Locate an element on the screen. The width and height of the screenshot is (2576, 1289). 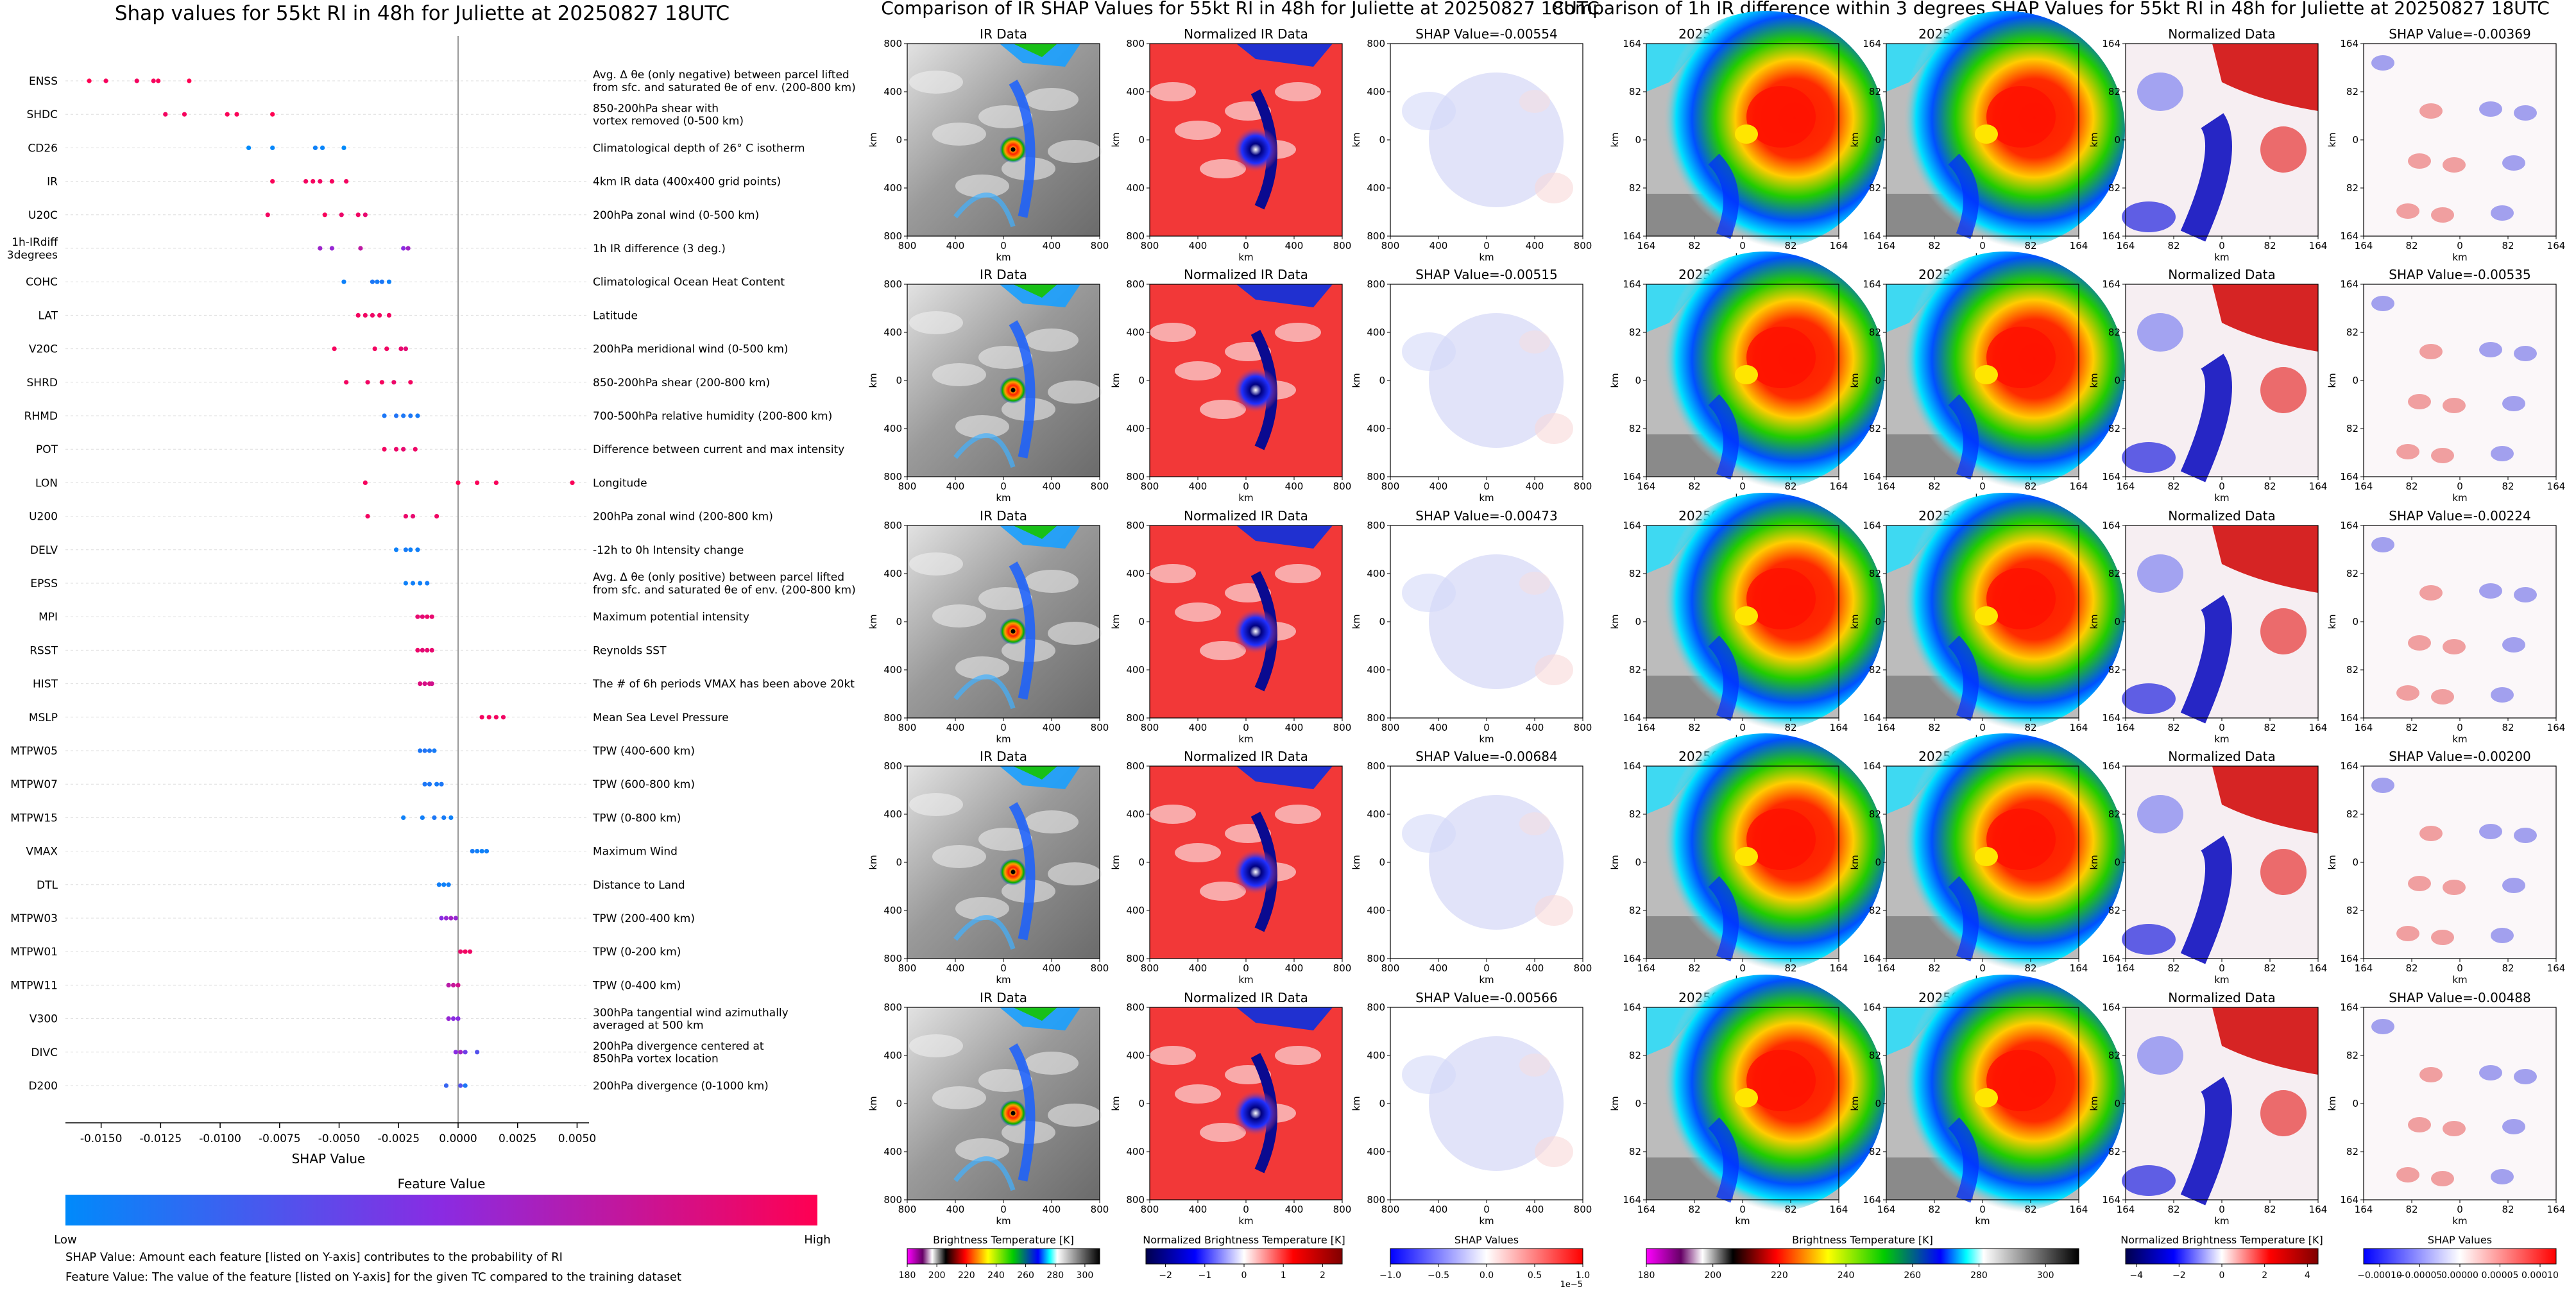
feature-label-dtl: DTL is located at coordinates (48, 886).